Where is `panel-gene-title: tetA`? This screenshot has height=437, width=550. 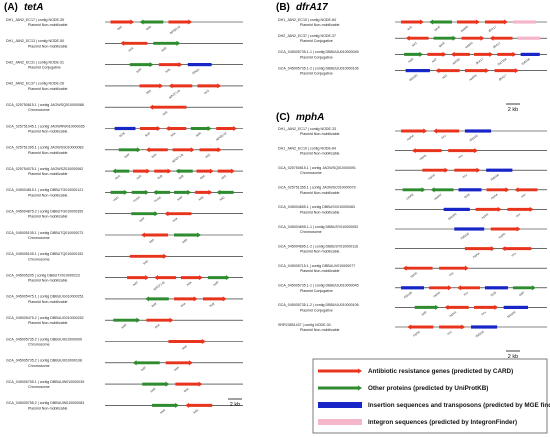 panel-gene-title: tetA is located at coordinates (33, 7).